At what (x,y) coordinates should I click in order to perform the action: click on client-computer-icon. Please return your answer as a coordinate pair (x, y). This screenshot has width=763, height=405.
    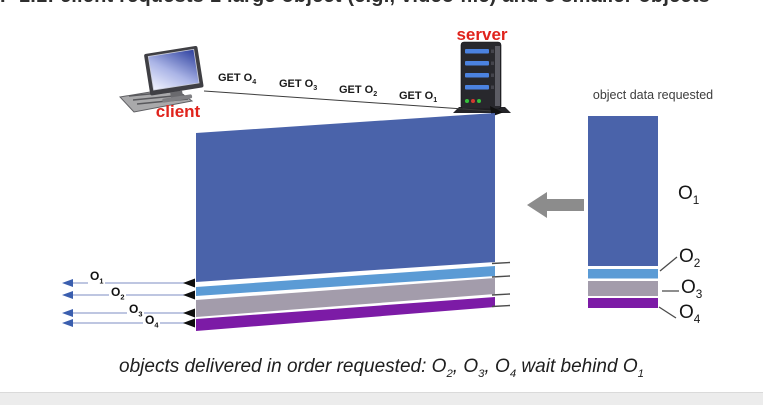
    Looking at the image, I should click on (161, 79).